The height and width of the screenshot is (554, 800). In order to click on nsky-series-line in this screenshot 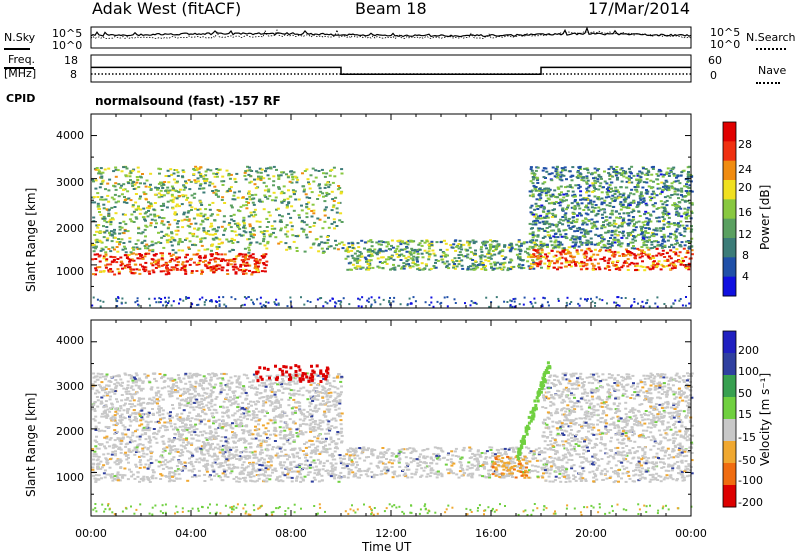, I will do `click(391, 32)`.